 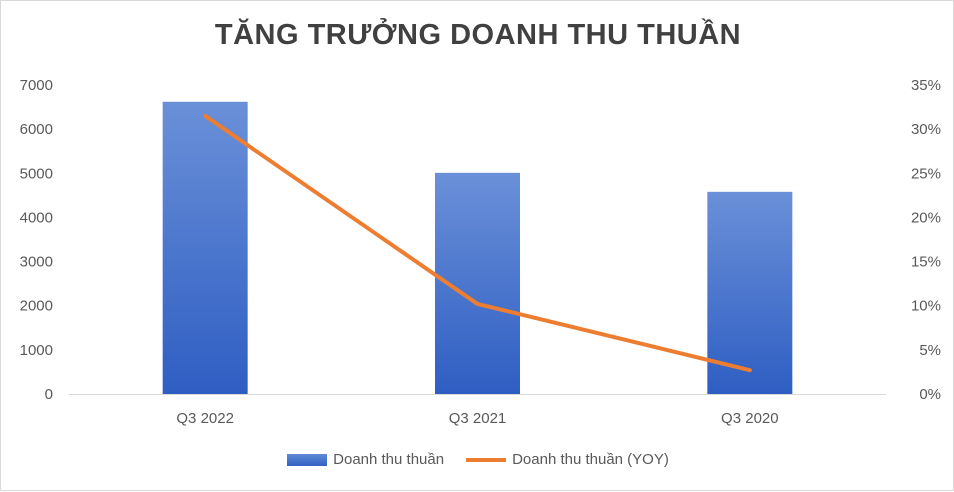 What do you see at coordinates (478, 418) in the screenshot?
I see `x-tick-label: Q3 2021` at bounding box center [478, 418].